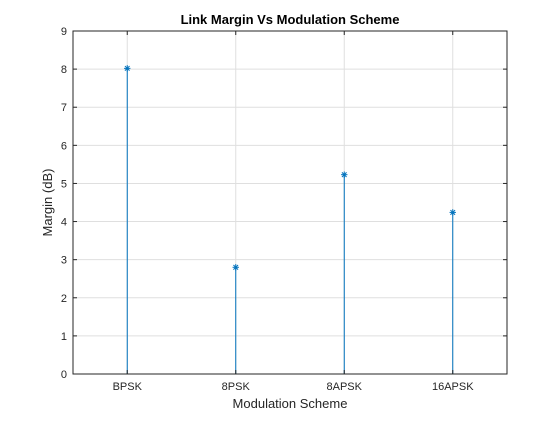 Image resolution: width=560 pixels, height=425 pixels. I want to click on x-tick-label: 8PSK, so click(236, 387).